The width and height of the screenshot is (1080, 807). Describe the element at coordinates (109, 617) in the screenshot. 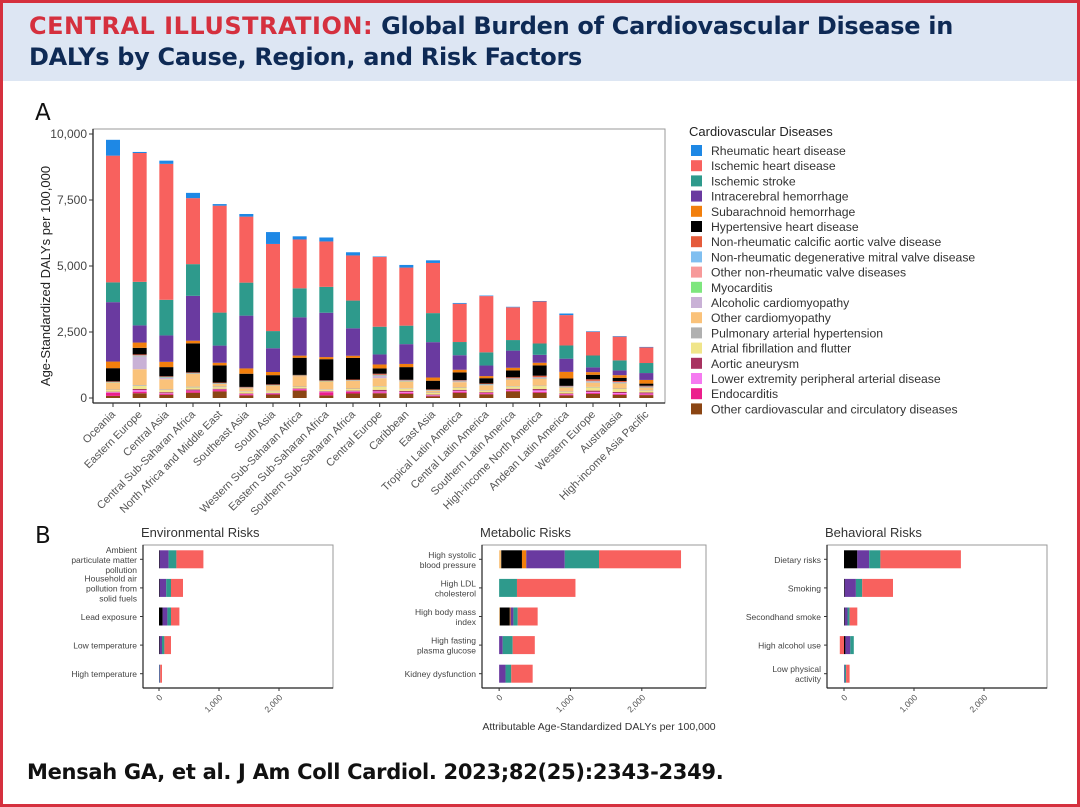

I see `y-tick-label: Lead exposure` at that location.